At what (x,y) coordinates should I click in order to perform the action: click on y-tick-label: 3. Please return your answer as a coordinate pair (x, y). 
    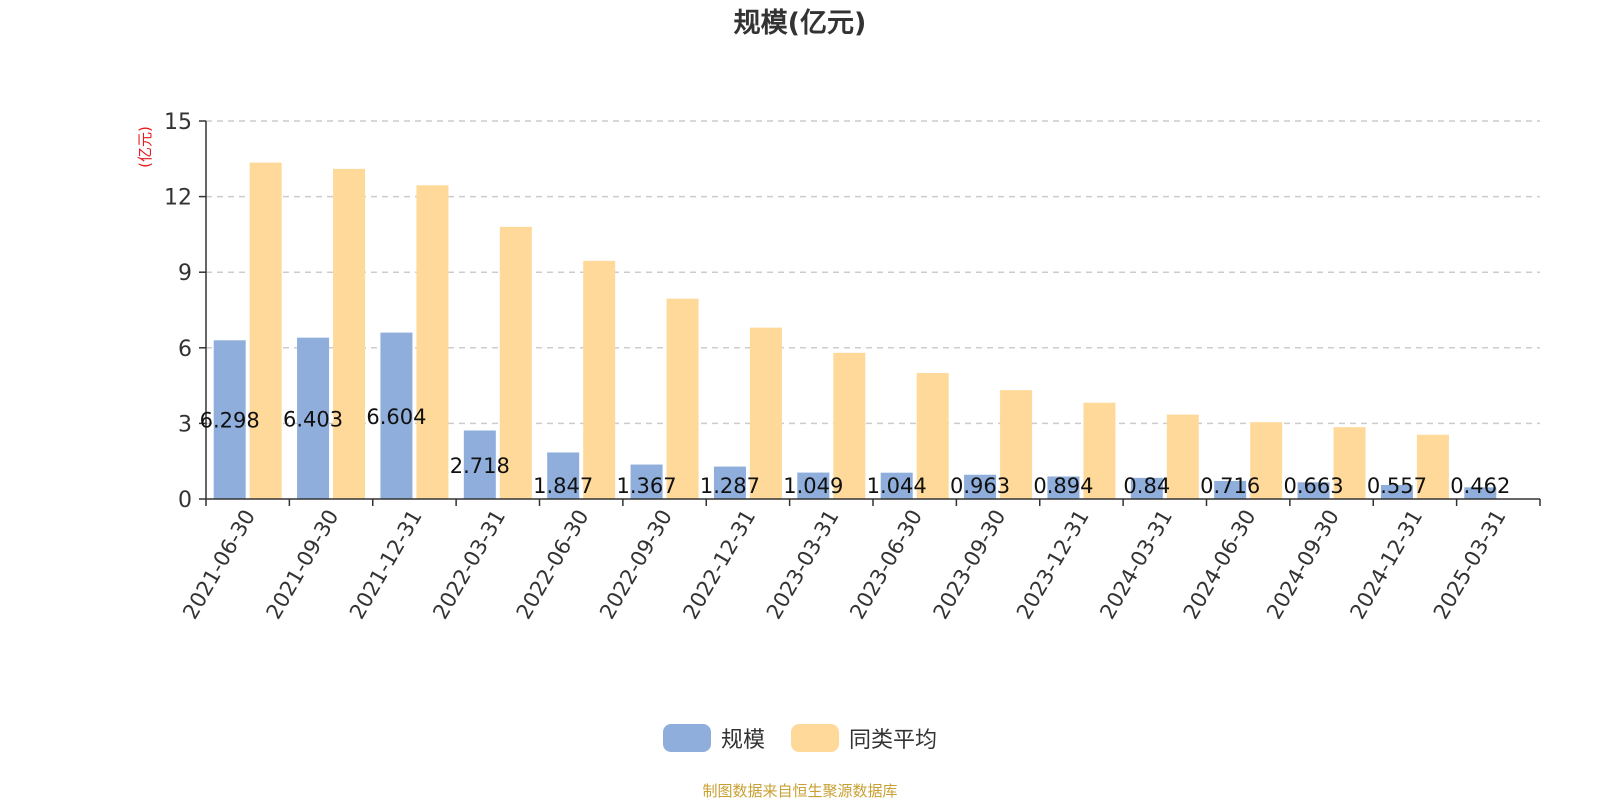
    Looking at the image, I should click on (185, 424).